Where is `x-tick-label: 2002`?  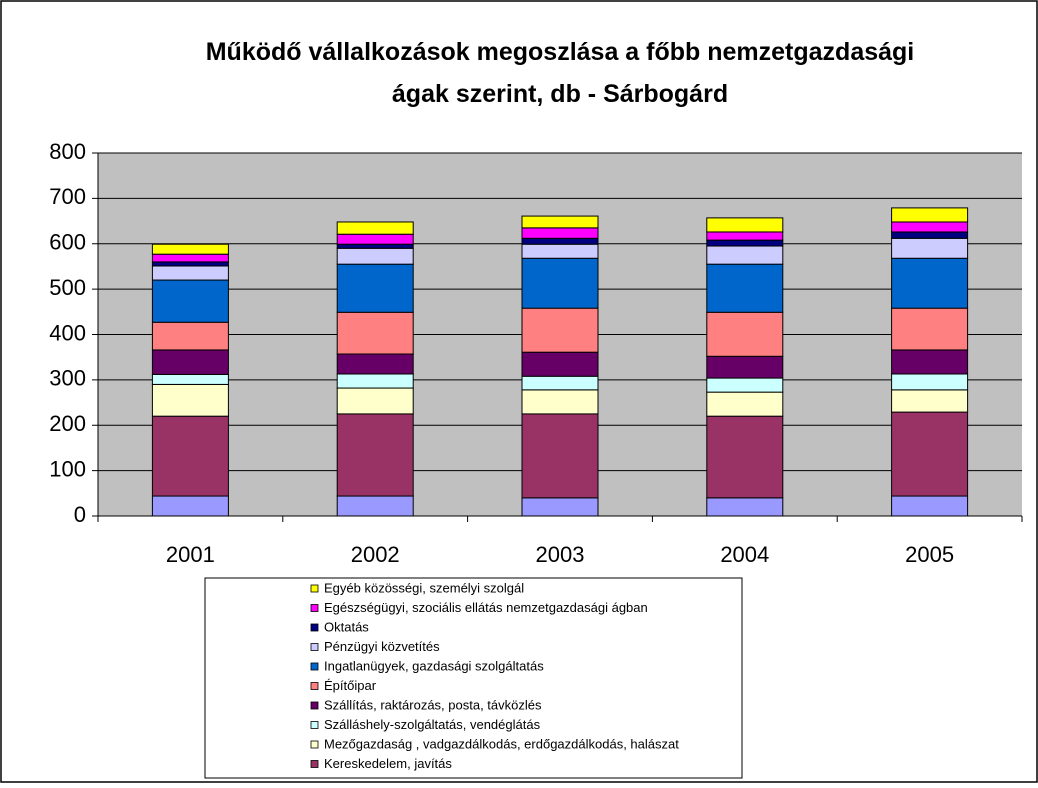
x-tick-label: 2002 is located at coordinates (375, 554).